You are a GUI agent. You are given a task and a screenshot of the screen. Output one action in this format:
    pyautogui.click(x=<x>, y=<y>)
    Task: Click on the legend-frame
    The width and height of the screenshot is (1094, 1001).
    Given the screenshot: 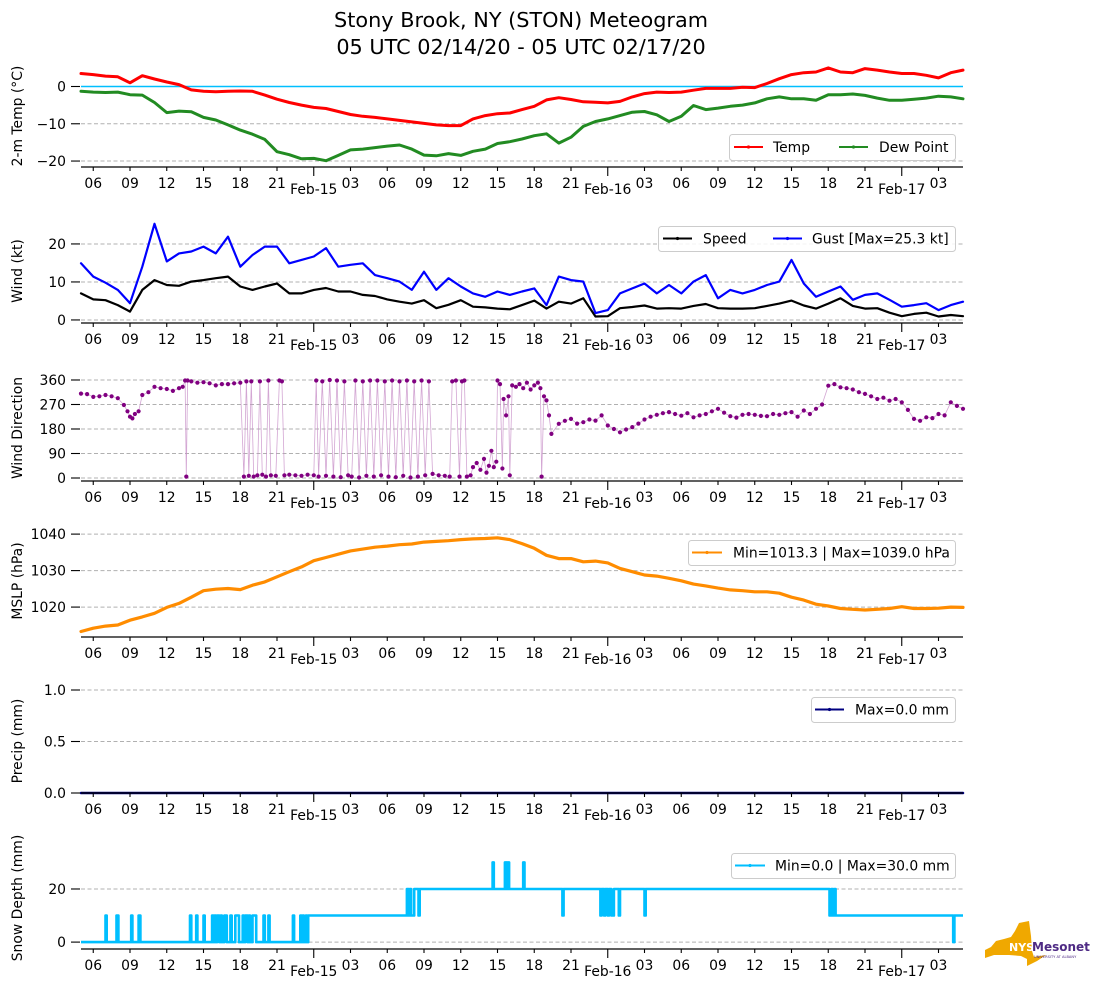 What is the action you would take?
    pyautogui.click(x=883, y=710)
    